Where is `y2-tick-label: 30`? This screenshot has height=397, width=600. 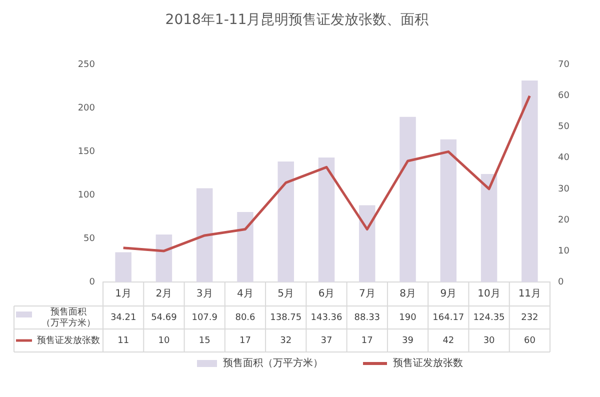
y2-tick-label: 30 is located at coordinates (564, 189).